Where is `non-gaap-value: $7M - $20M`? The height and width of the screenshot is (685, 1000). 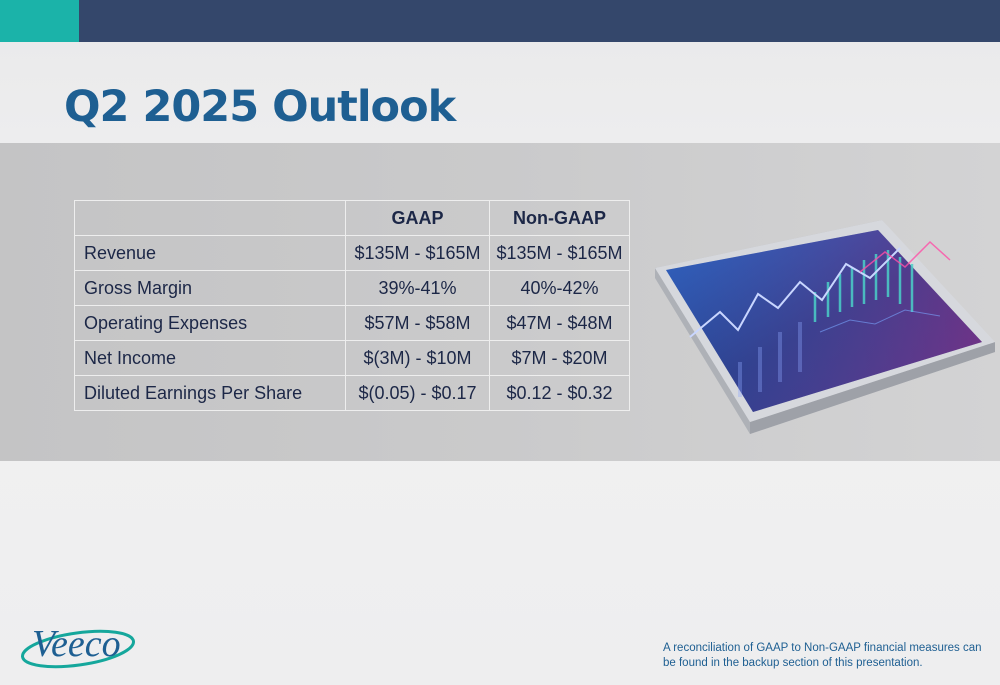 non-gaap-value: $7M - $20M is located at coordinates (559, 358).